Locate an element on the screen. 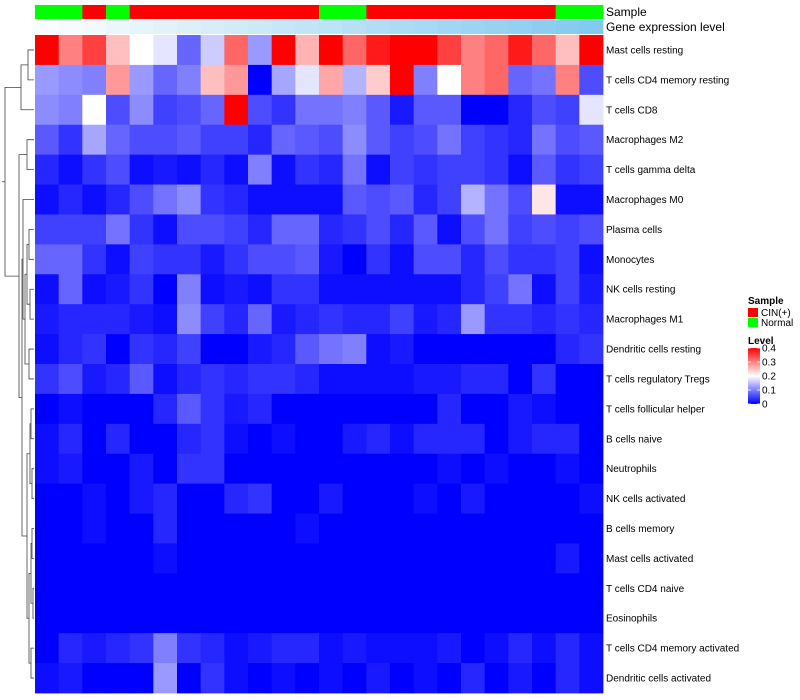  row-label: NK cells resting is located at coordinates (640, 290).